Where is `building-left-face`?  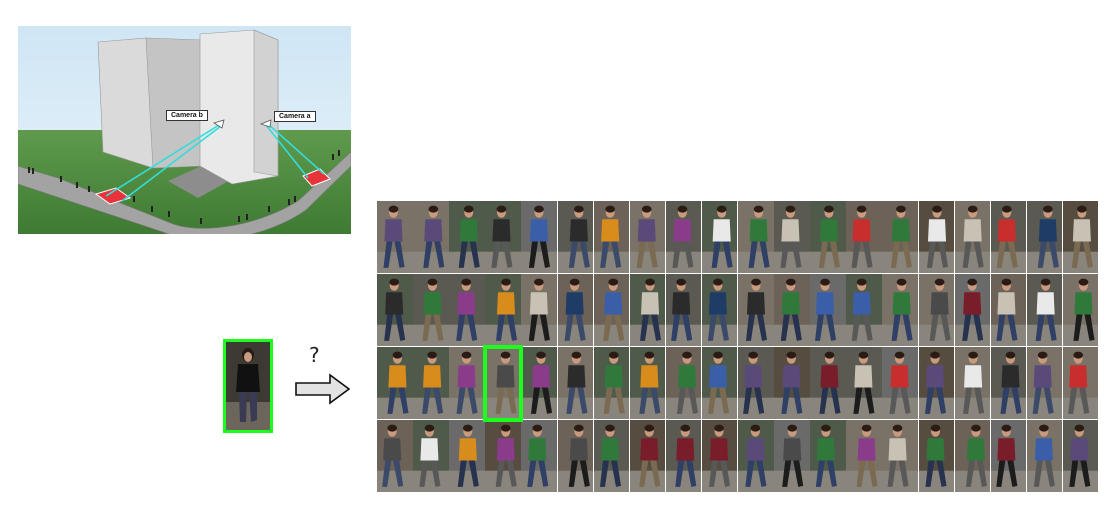 building-left-face is located at coordinates (125, 103).